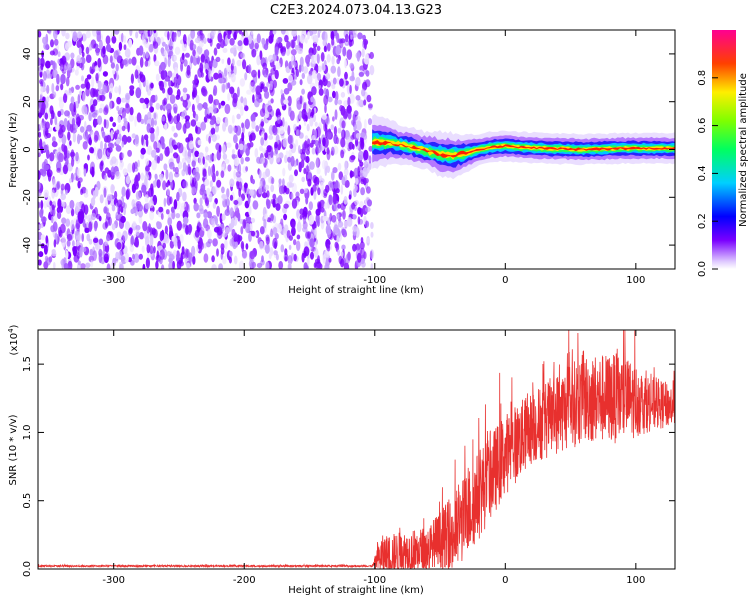 The image size is (750, 600). I want to click on y-tick-label: 0.0, so click(27, 569).